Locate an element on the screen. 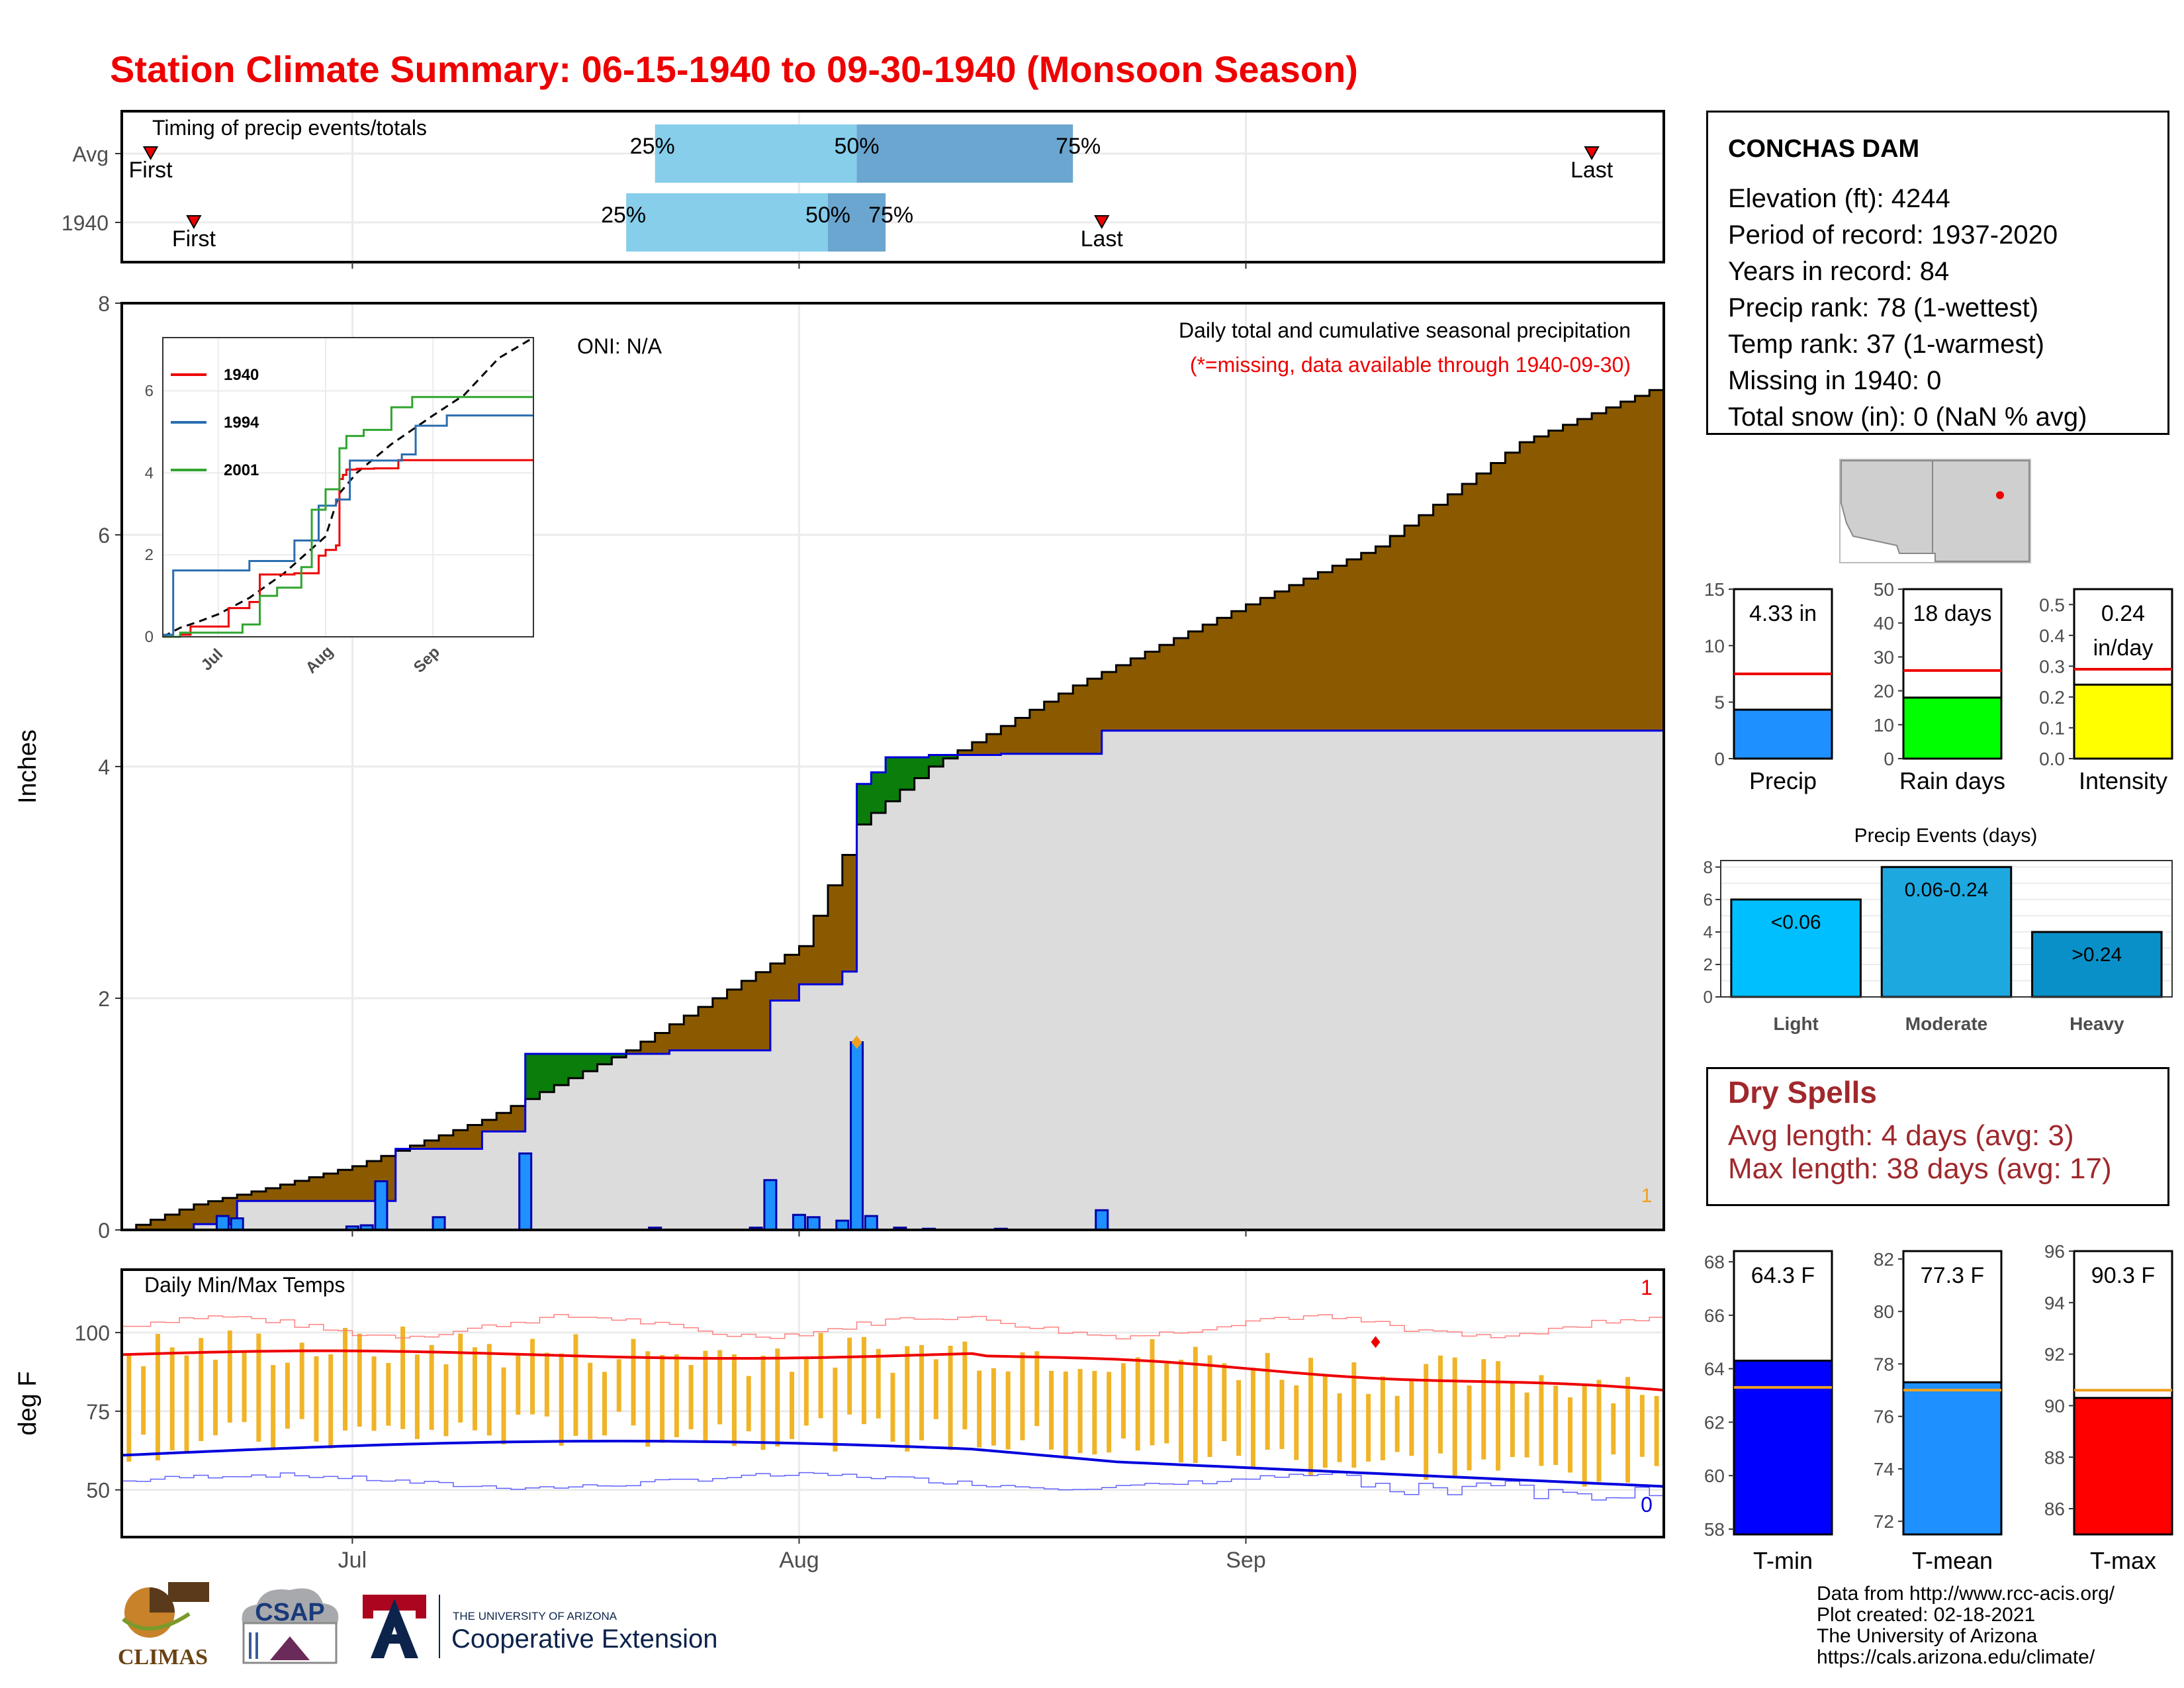 The image size is (2184, 1688). gauge-rain-days-y-tick-label: 0 is located at coordinates (1889, 759).